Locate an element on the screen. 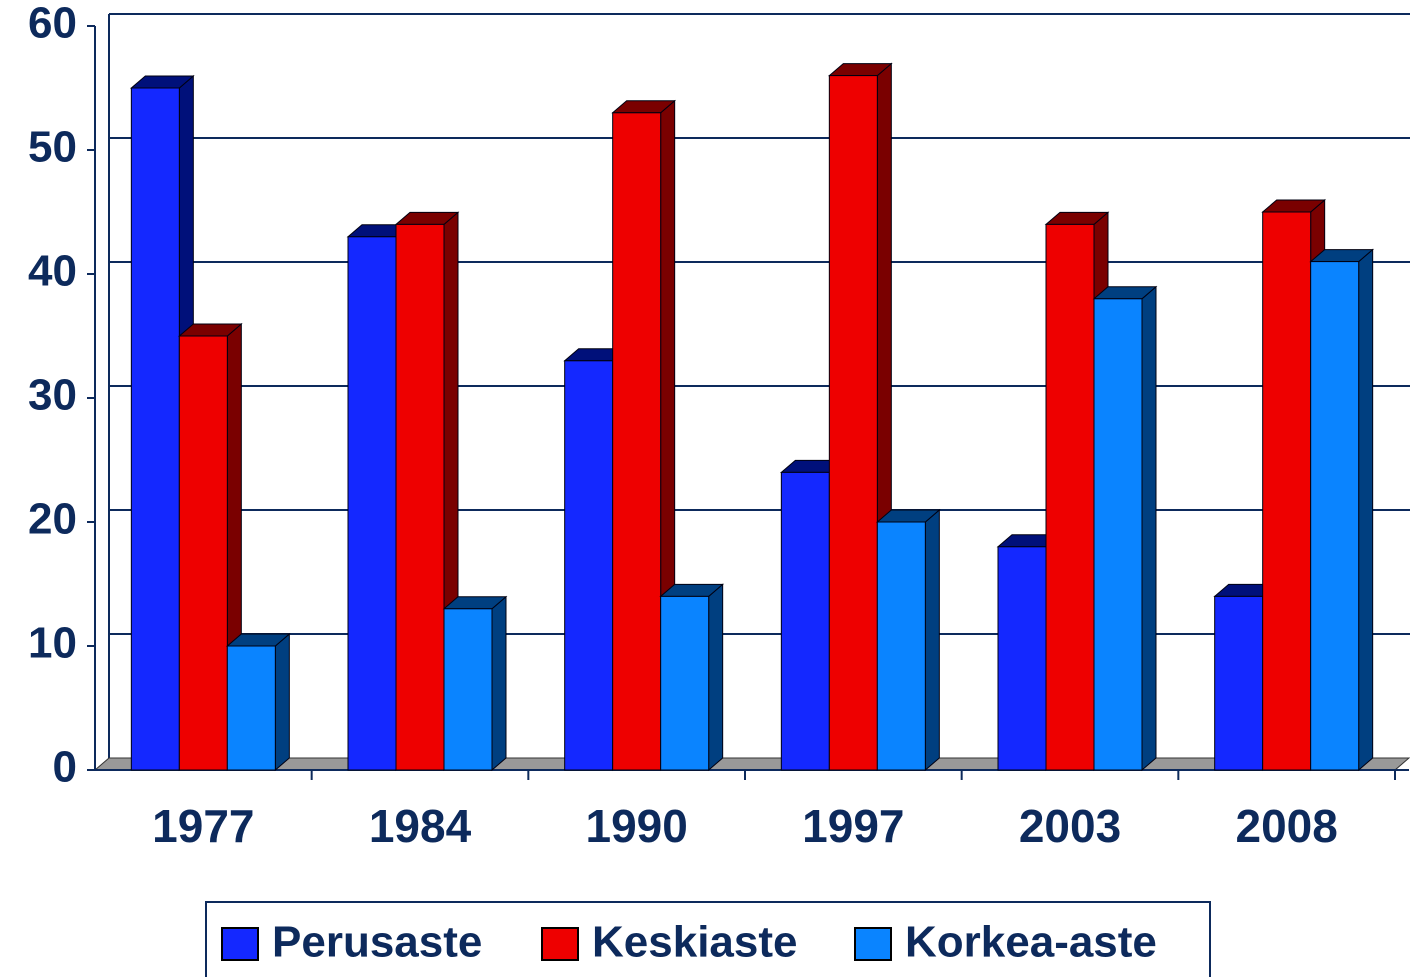  legend-label: Korkea-aste is located at coordinates (1031, 942).